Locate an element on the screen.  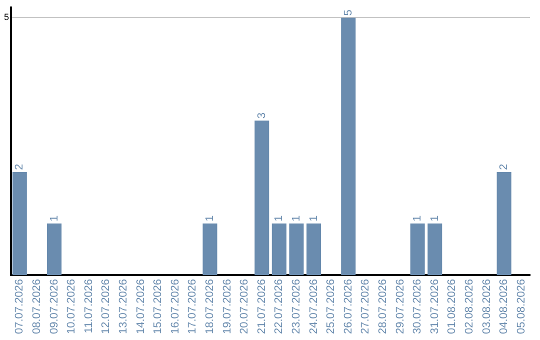
x-tick-label: 28.07.2026 is located at coordinates (382, 306).